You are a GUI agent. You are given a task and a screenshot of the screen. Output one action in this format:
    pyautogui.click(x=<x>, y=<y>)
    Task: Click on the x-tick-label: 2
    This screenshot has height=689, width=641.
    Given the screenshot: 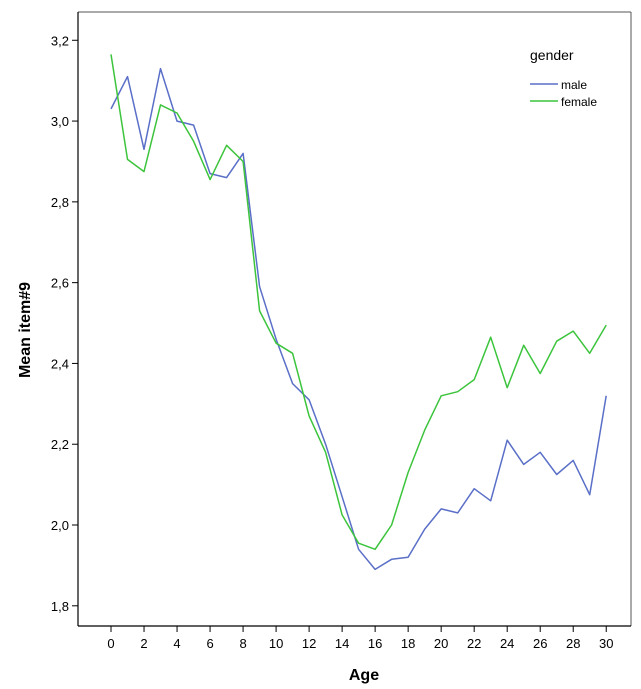 What is the action you would take?
    pyautogui.click(x=143, y=643)
    